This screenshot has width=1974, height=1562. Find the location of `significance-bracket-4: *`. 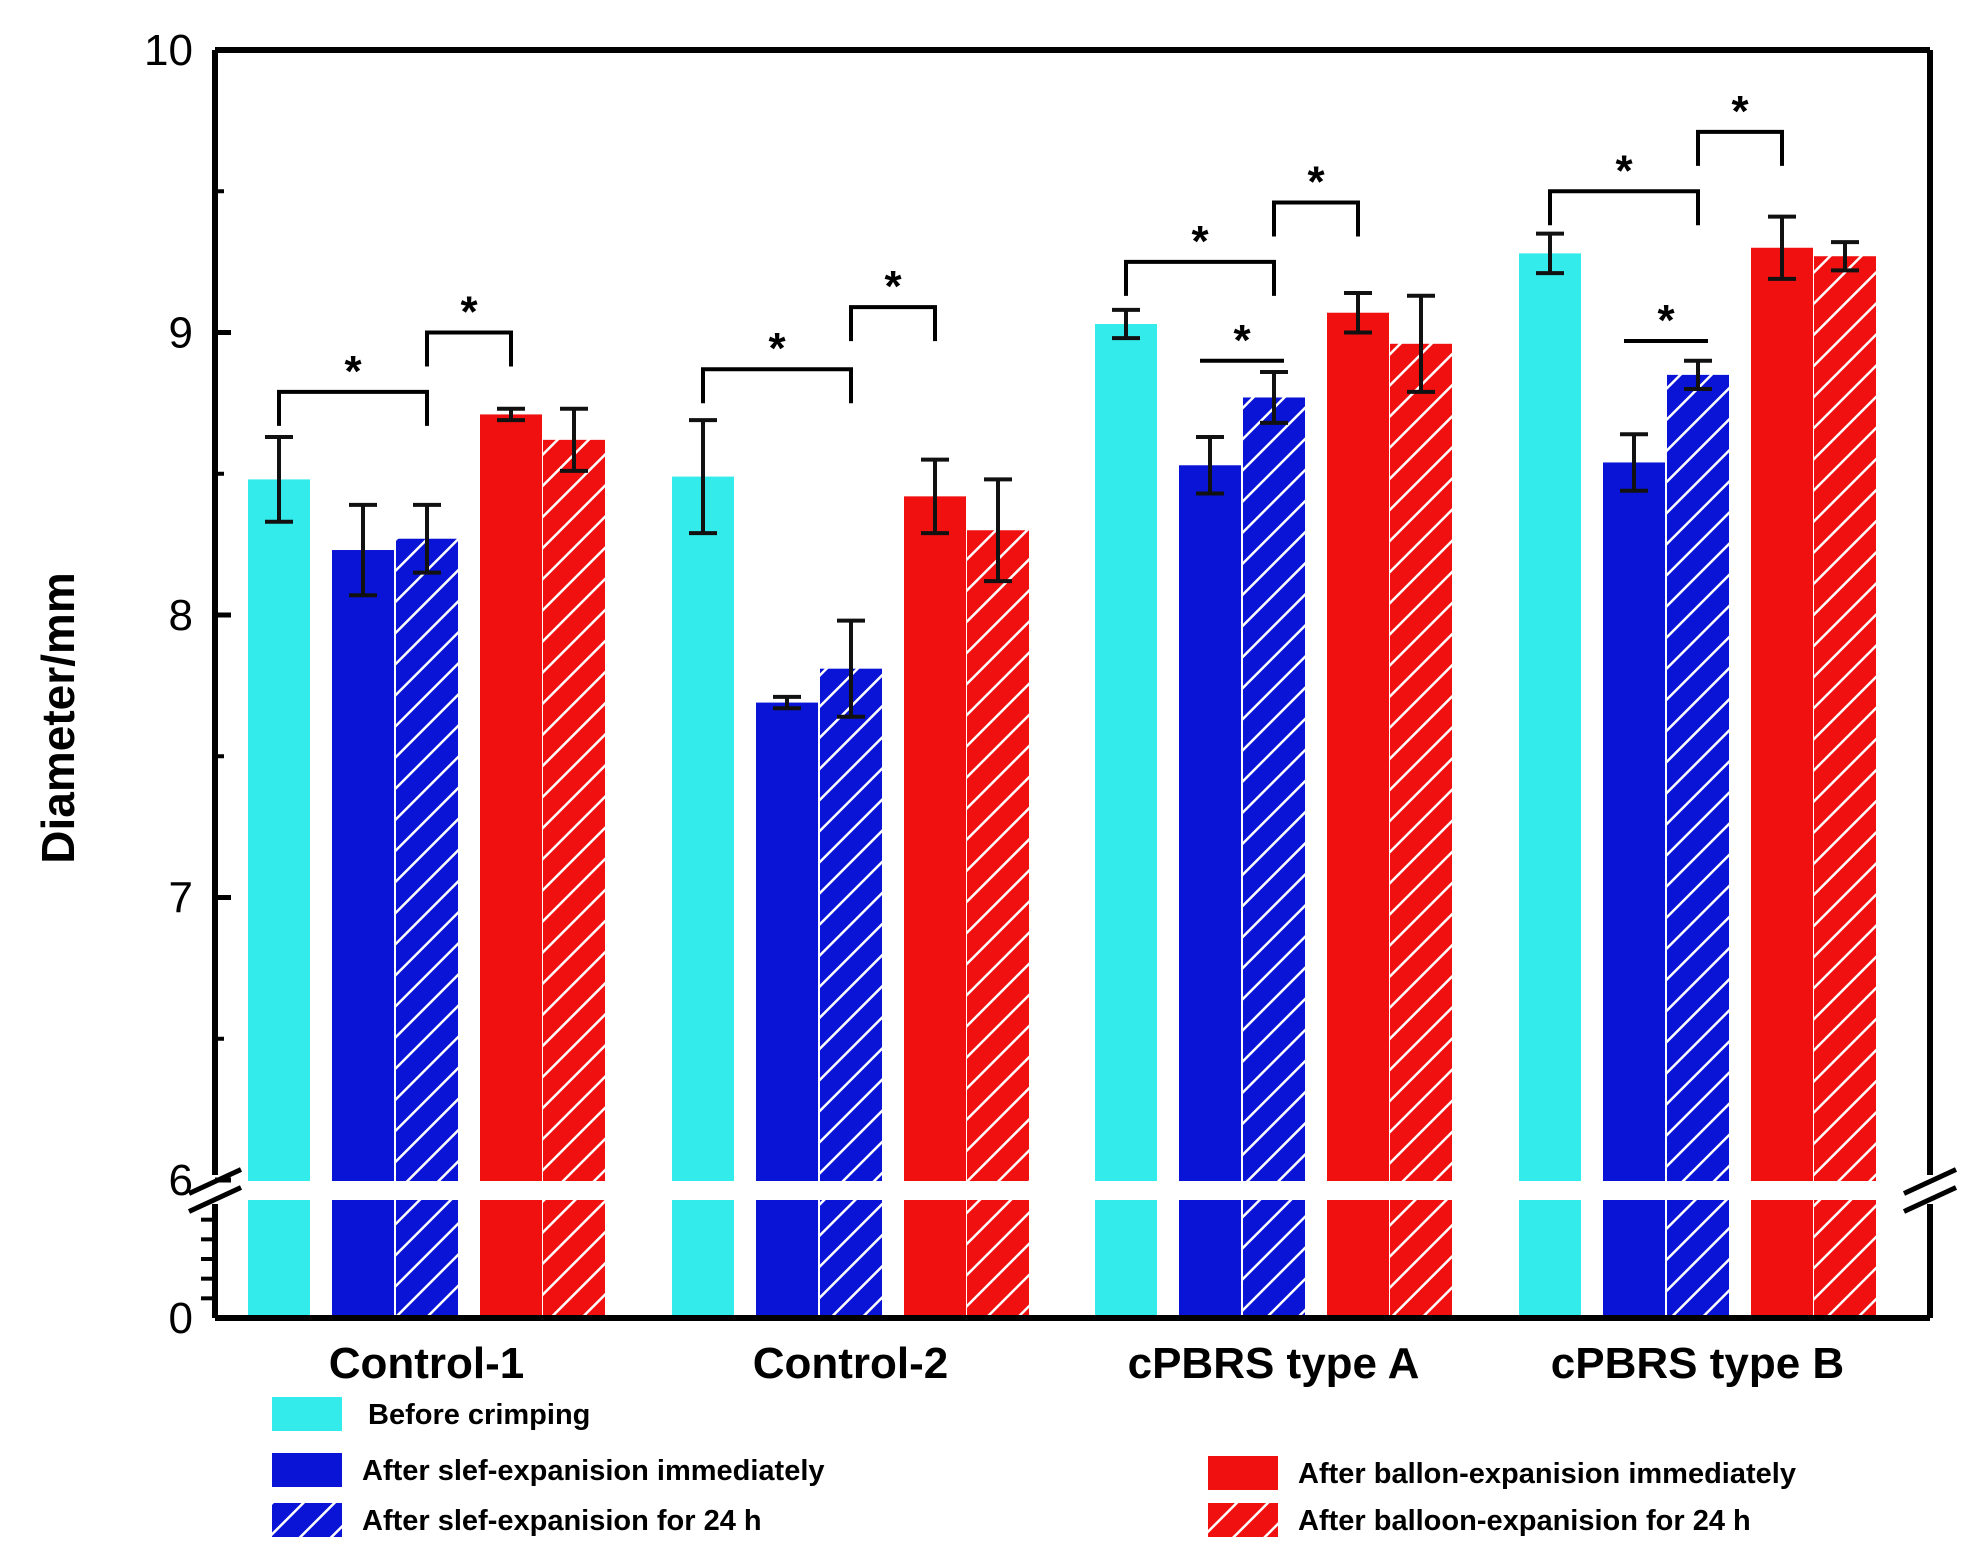

significance-bracket-4: * is located at coordinates (1200, 256).